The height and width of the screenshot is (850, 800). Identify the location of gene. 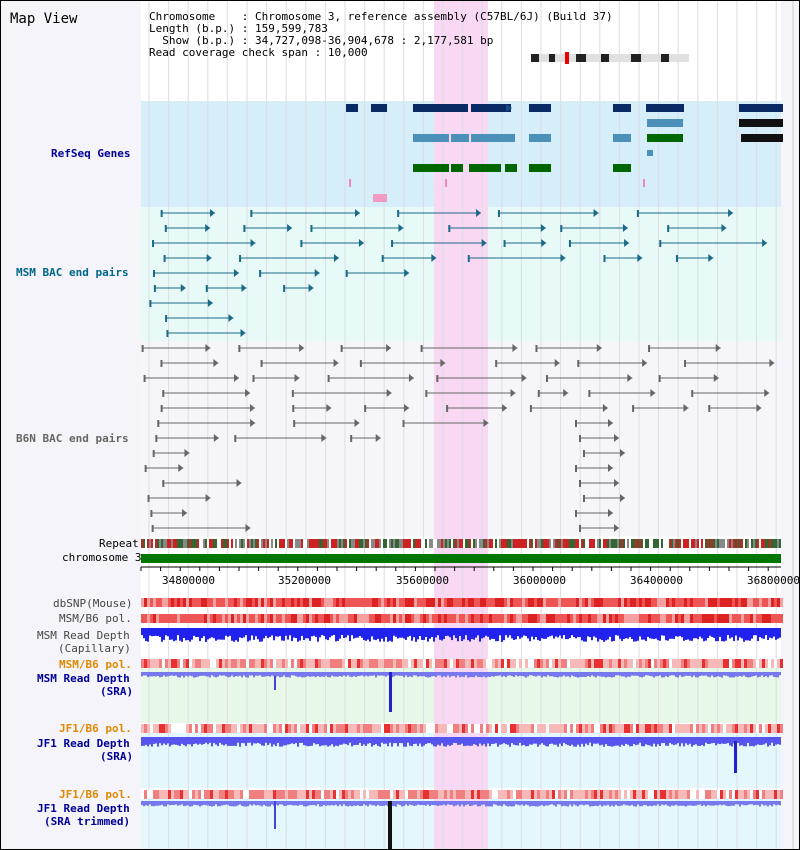
(511, 168).